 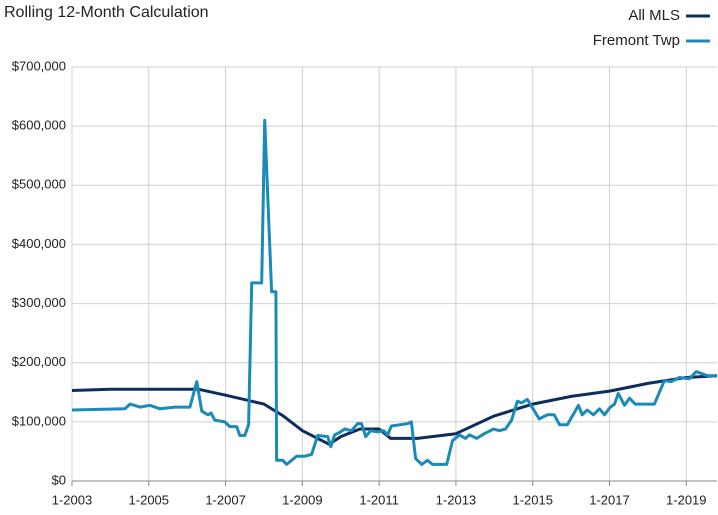 What do you see at coordinates (532, 499) in the screenshot?
I see `x-tick-label: 1-2015` at bounding box center [532, 499].